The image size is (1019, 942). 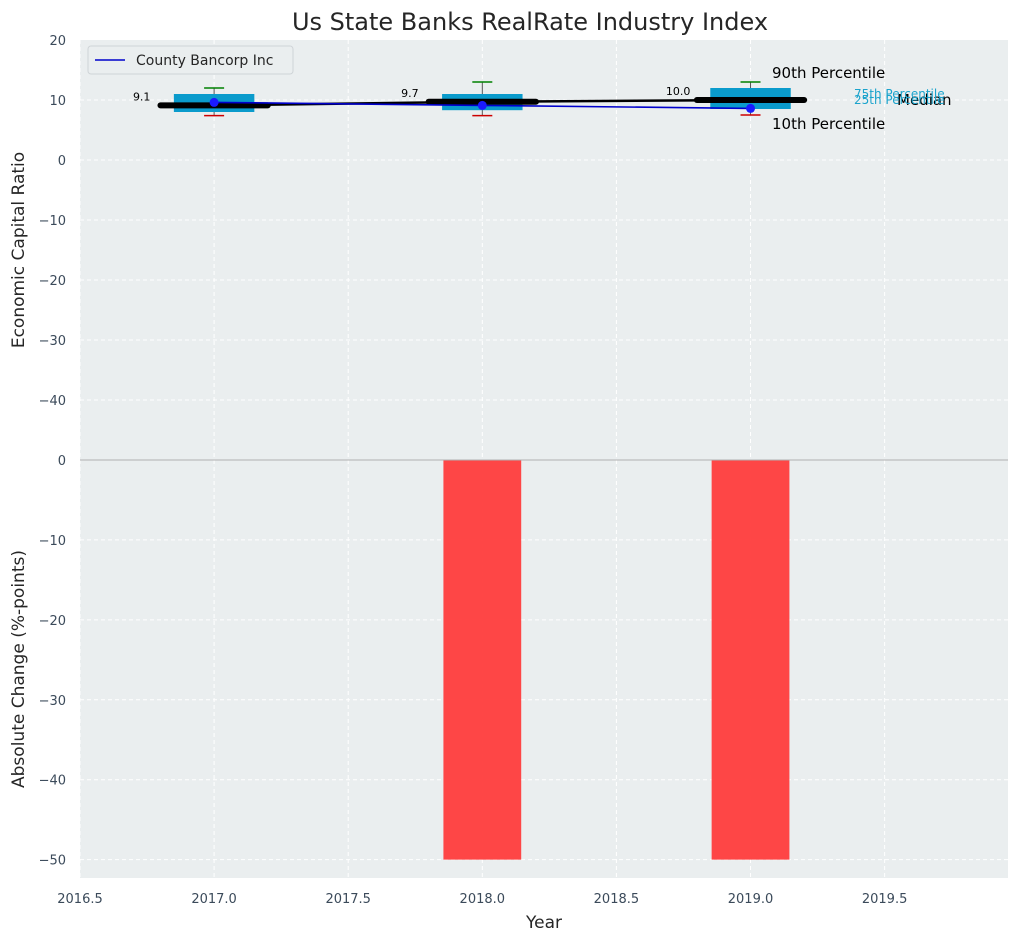 I want to click on value-labels: 9.1 9.7 10.0, so click(x=411, y=94).